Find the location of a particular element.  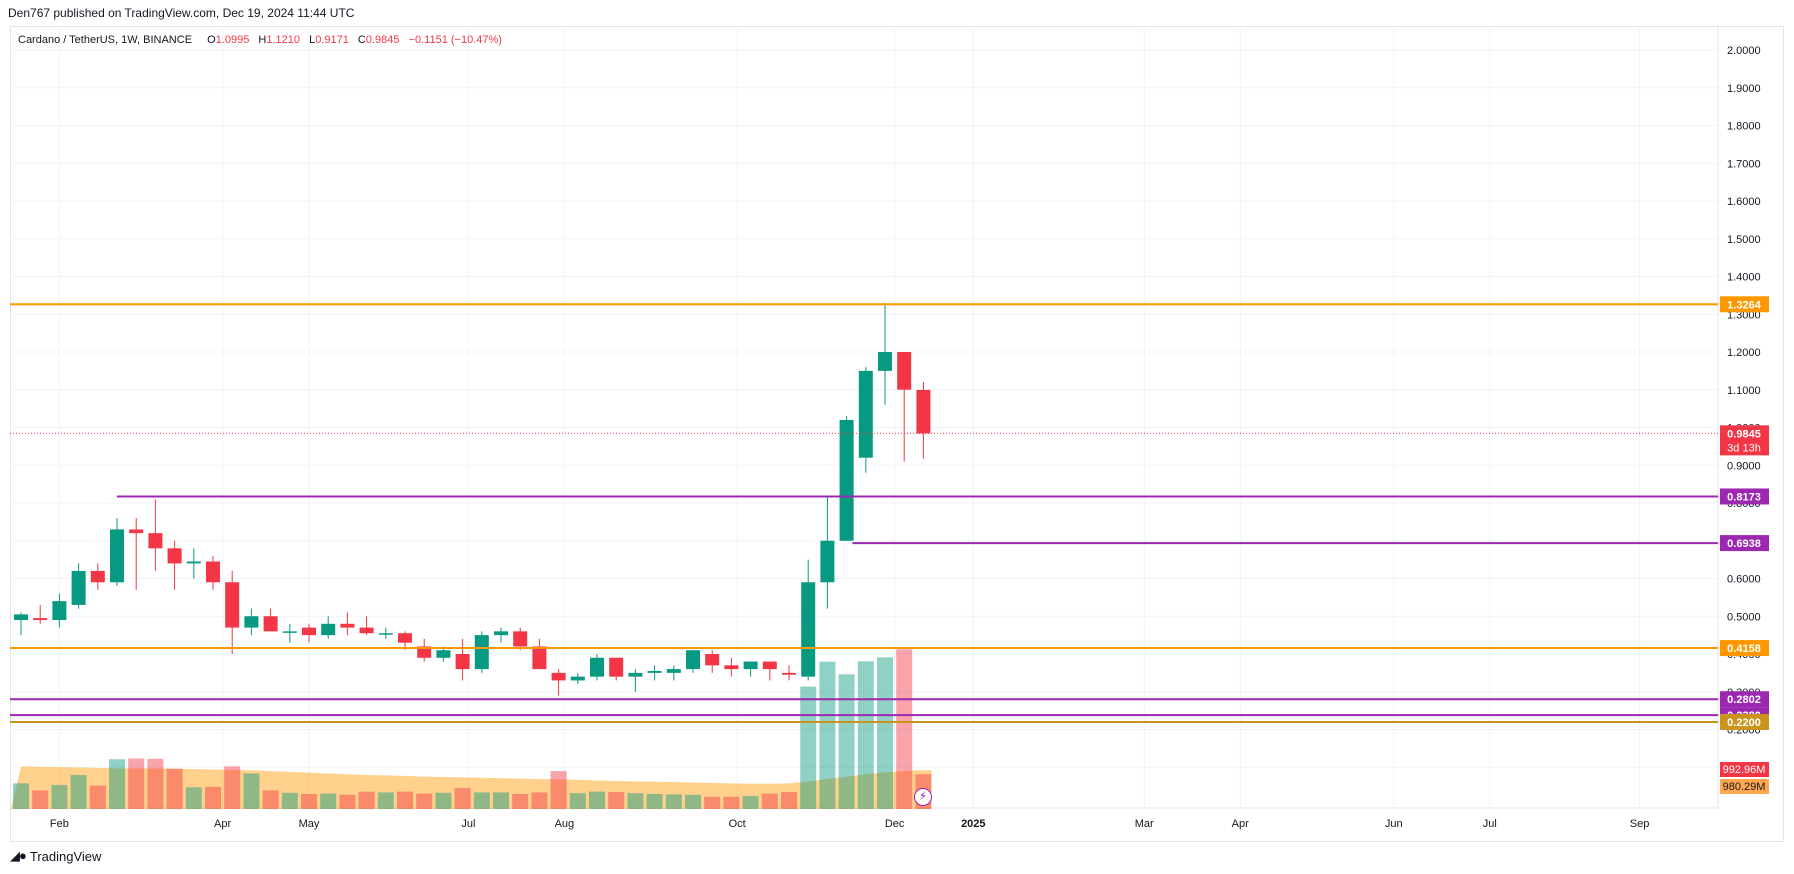

symbol-title: Cardano / TetherUS, 1W, BINANCE is located at coordinates (105, 40).